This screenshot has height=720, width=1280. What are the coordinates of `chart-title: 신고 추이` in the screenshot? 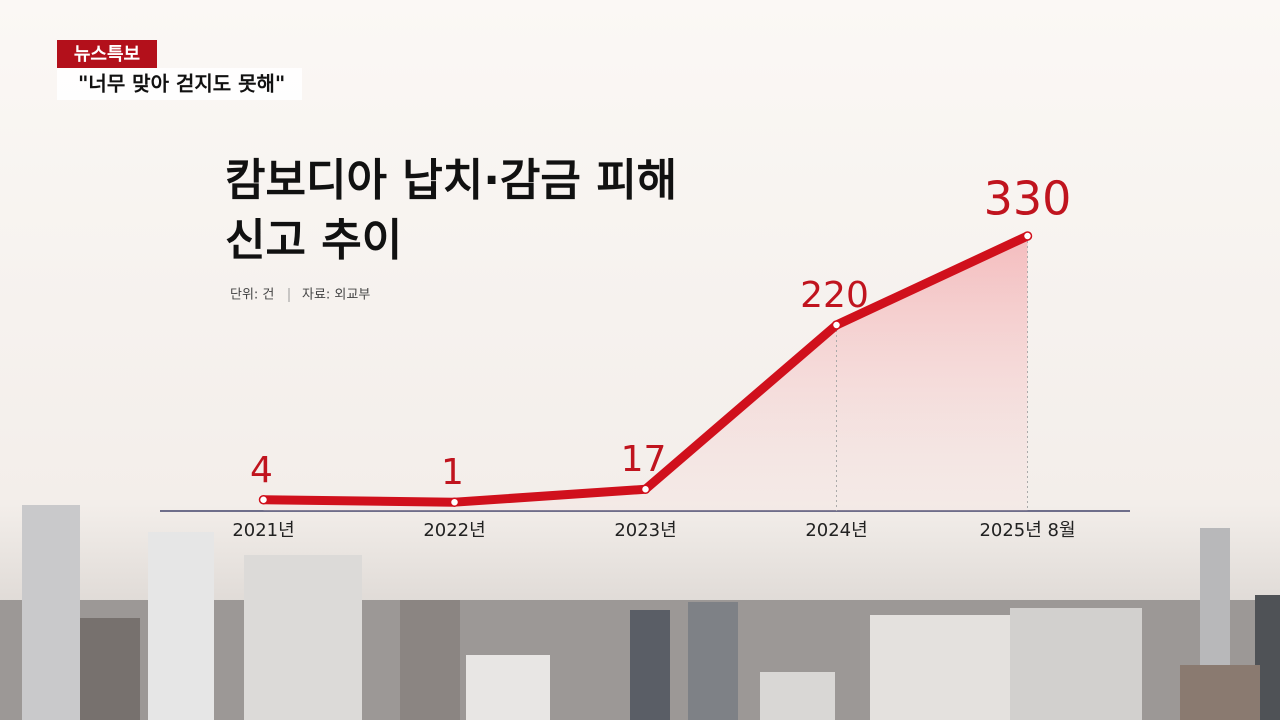 It's located at (313, 240).